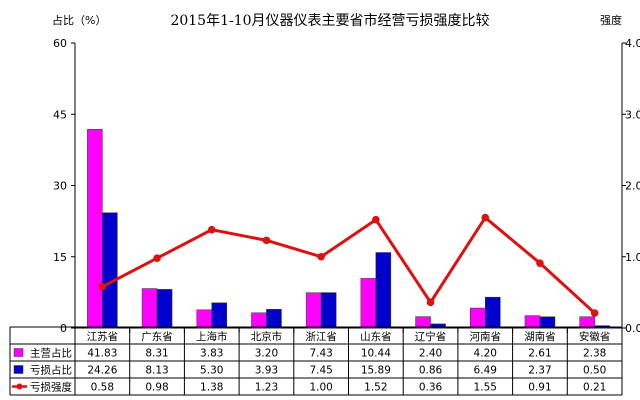  Describe the element at coordinates (632, 43) in the screenshot. I see `y2-tick-label: 4.00` at that location.